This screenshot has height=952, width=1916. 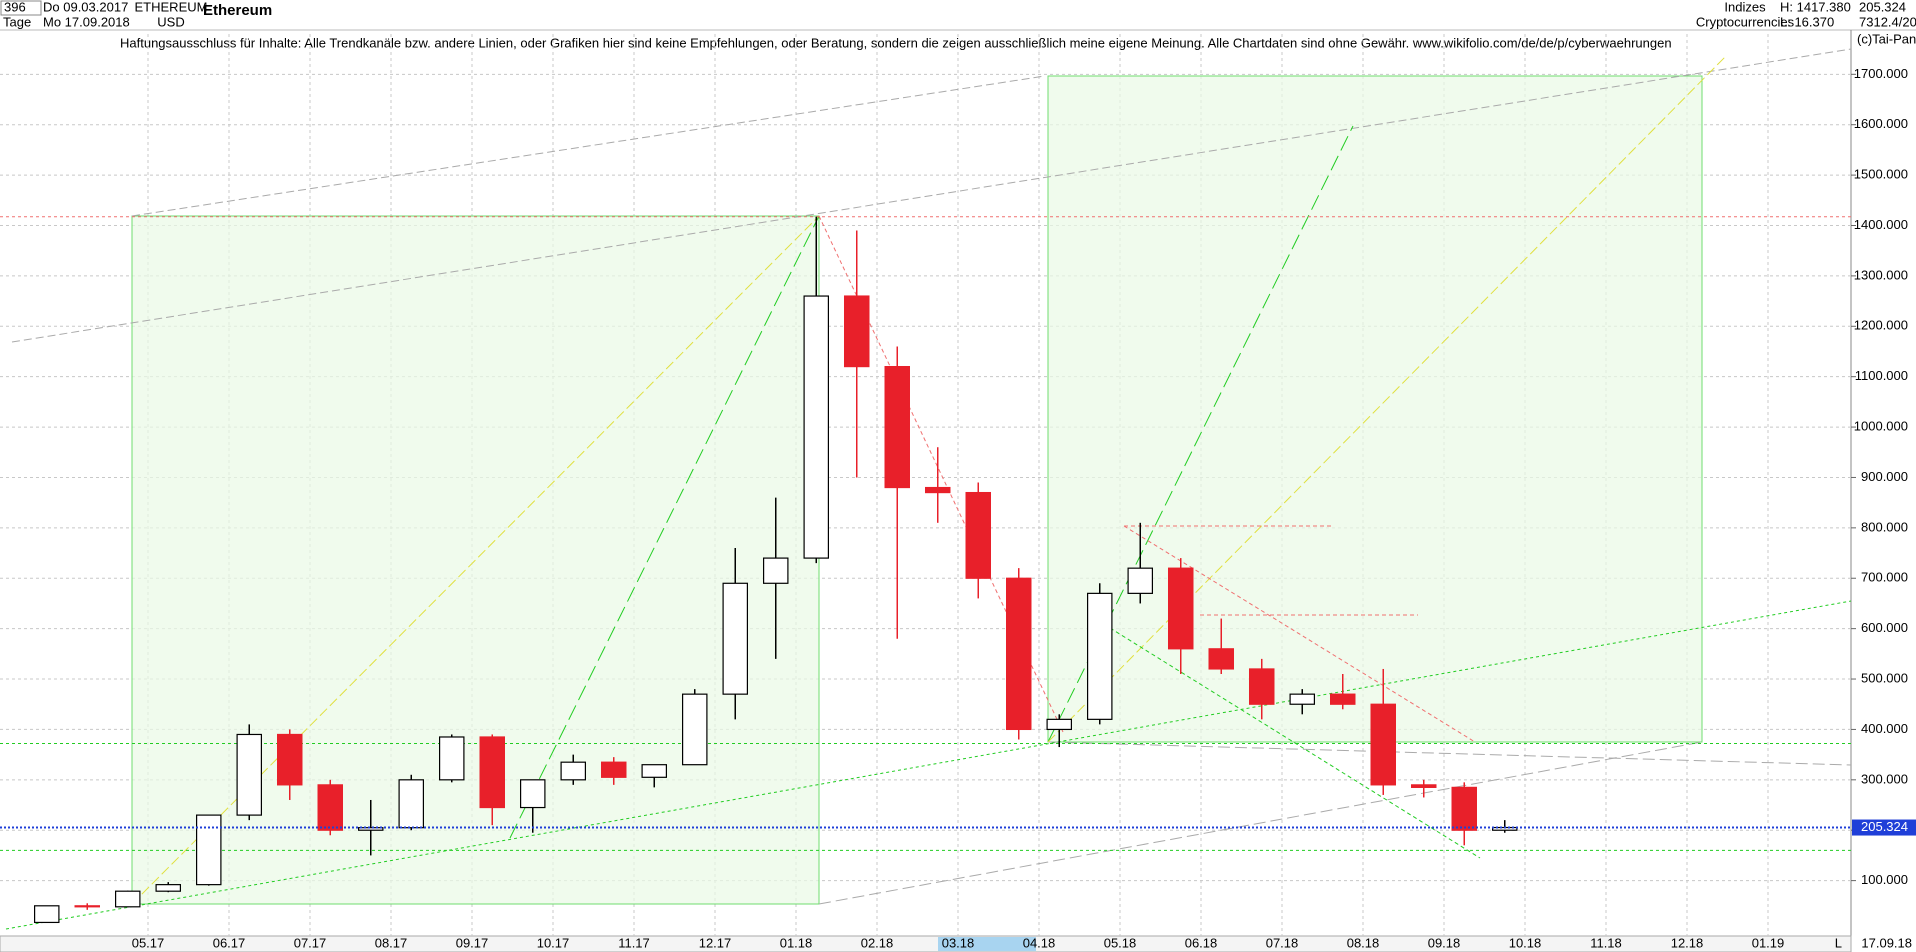 What do you see at coordinates (1815, 7) in the screenshot?
I see `high: H: 1417.380` at bounding box center [1815, 7].